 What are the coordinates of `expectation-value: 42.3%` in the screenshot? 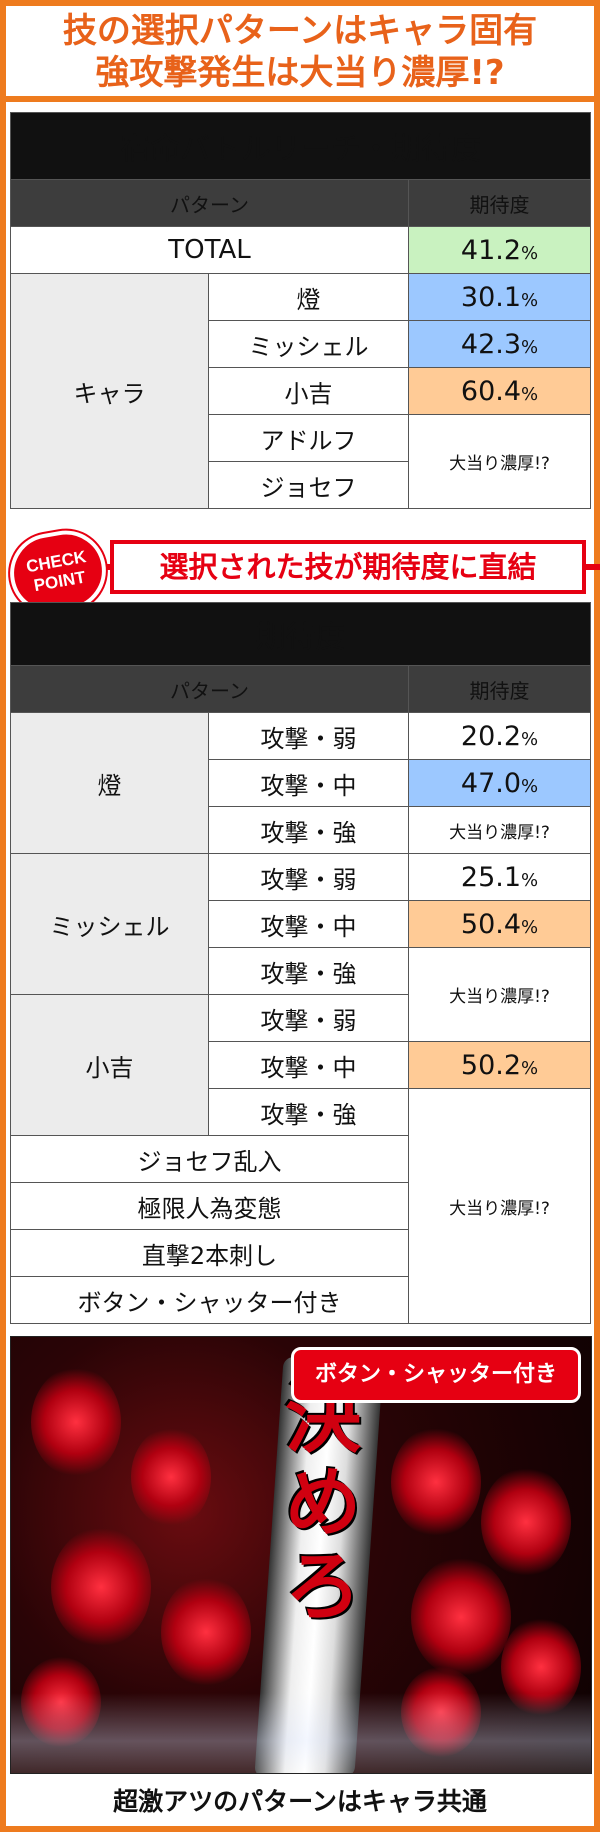 It's located at (499, 344).